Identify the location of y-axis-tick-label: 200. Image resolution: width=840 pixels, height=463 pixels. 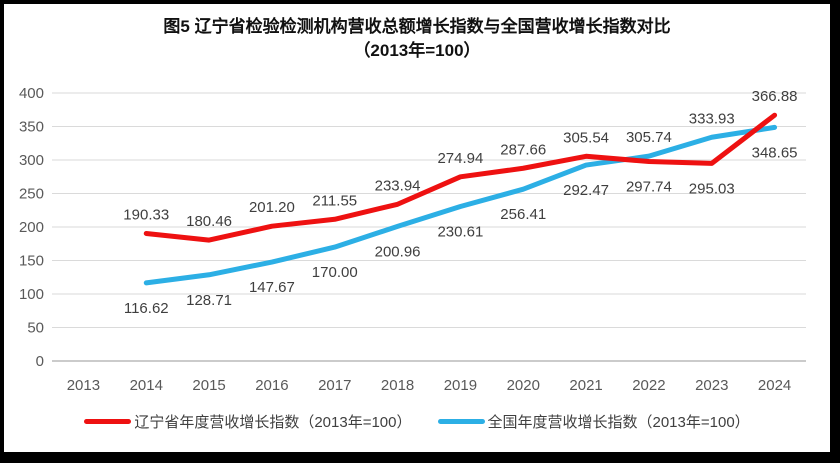
(31, 227).